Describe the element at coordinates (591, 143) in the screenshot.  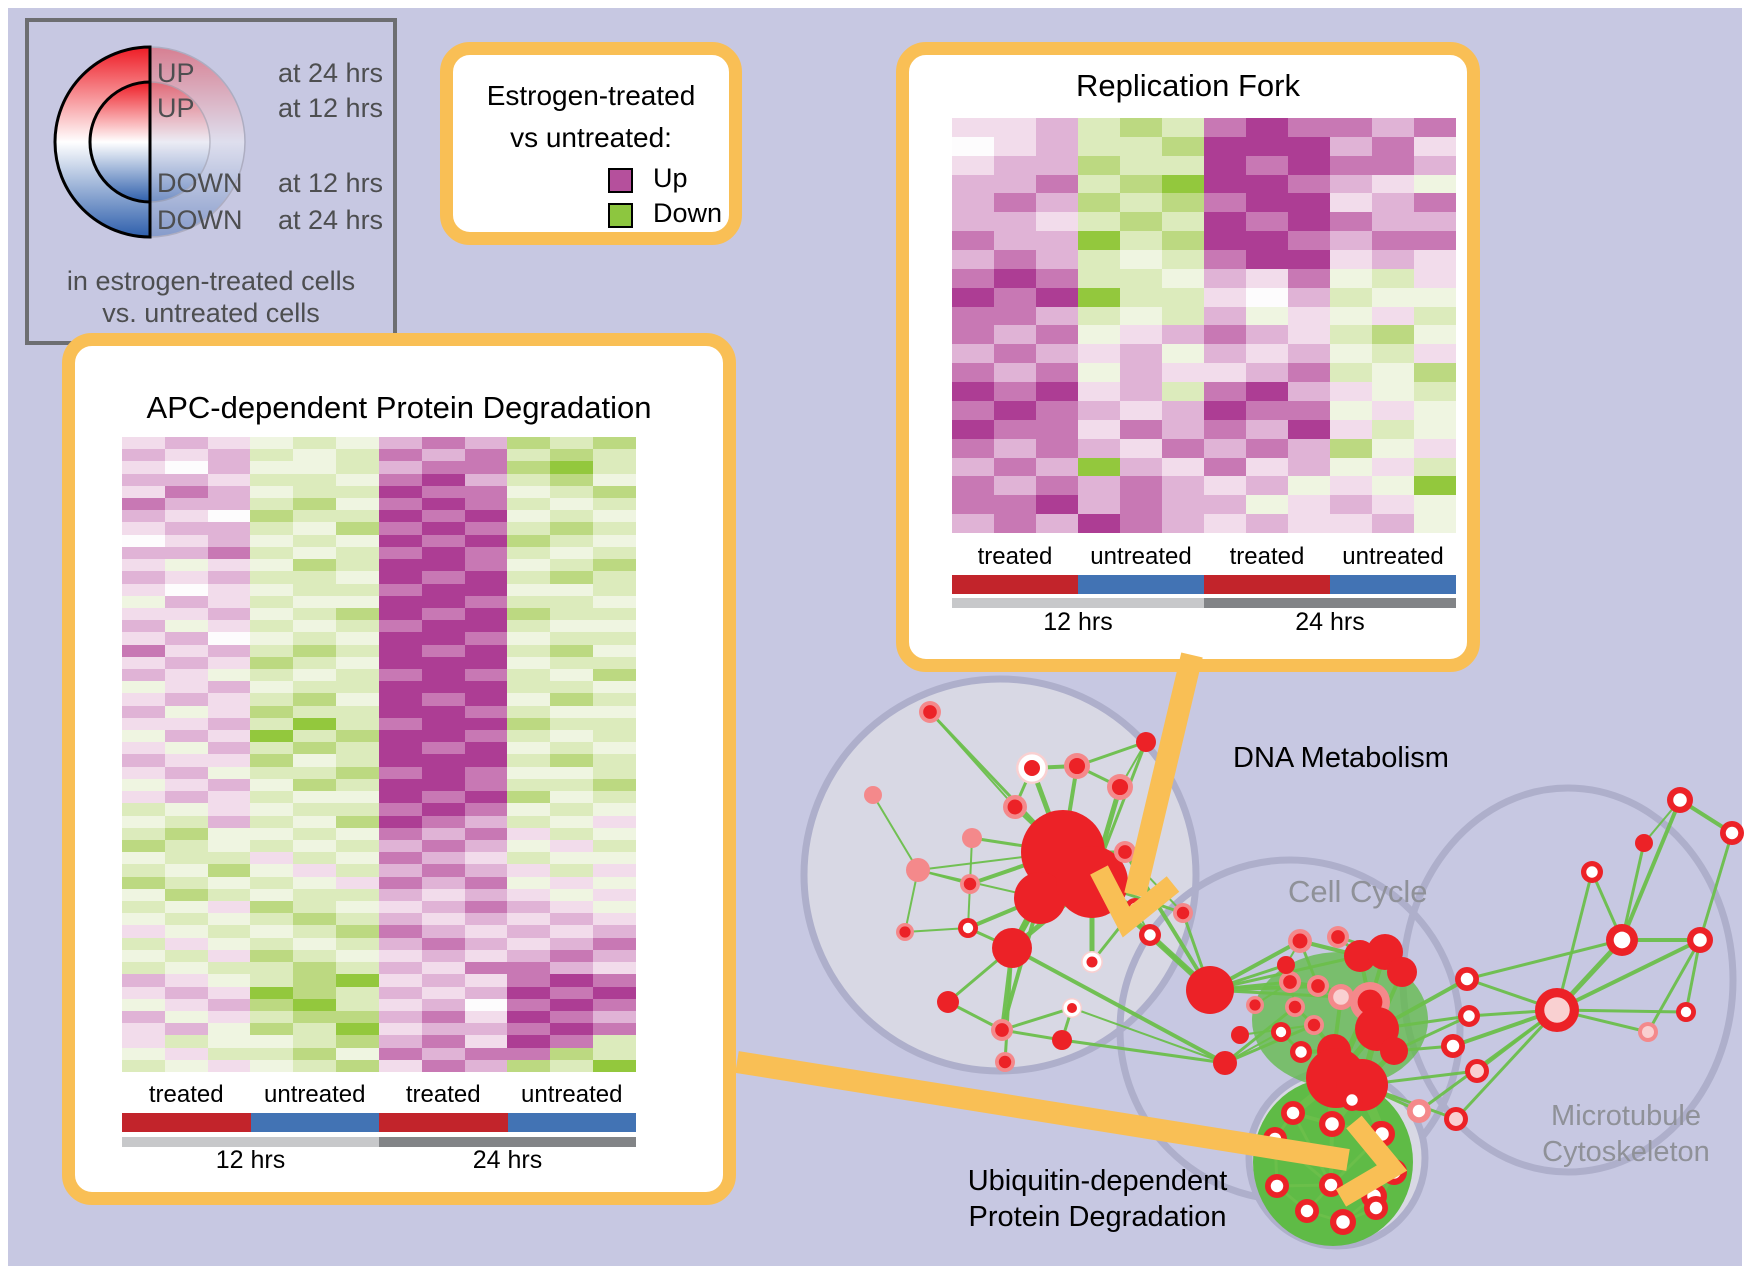
I see `updown-key-panel: Estrogen-treated vs untreated: Up Down` at that location.